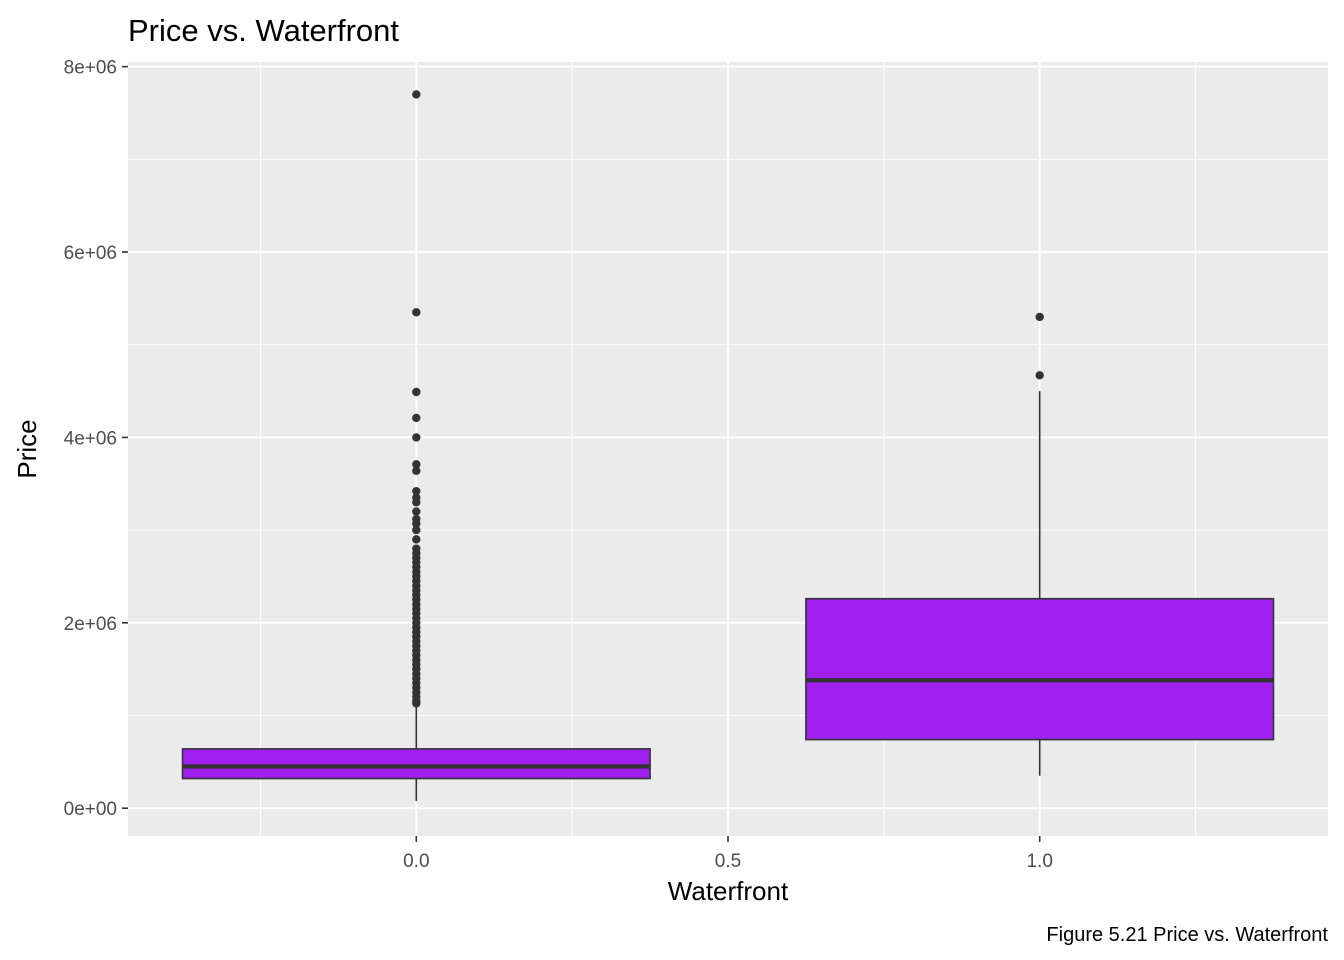  Describe the element at coordinates (90, 438) in the screenshot. I see `y-tick-label: 4e+06` at that location.